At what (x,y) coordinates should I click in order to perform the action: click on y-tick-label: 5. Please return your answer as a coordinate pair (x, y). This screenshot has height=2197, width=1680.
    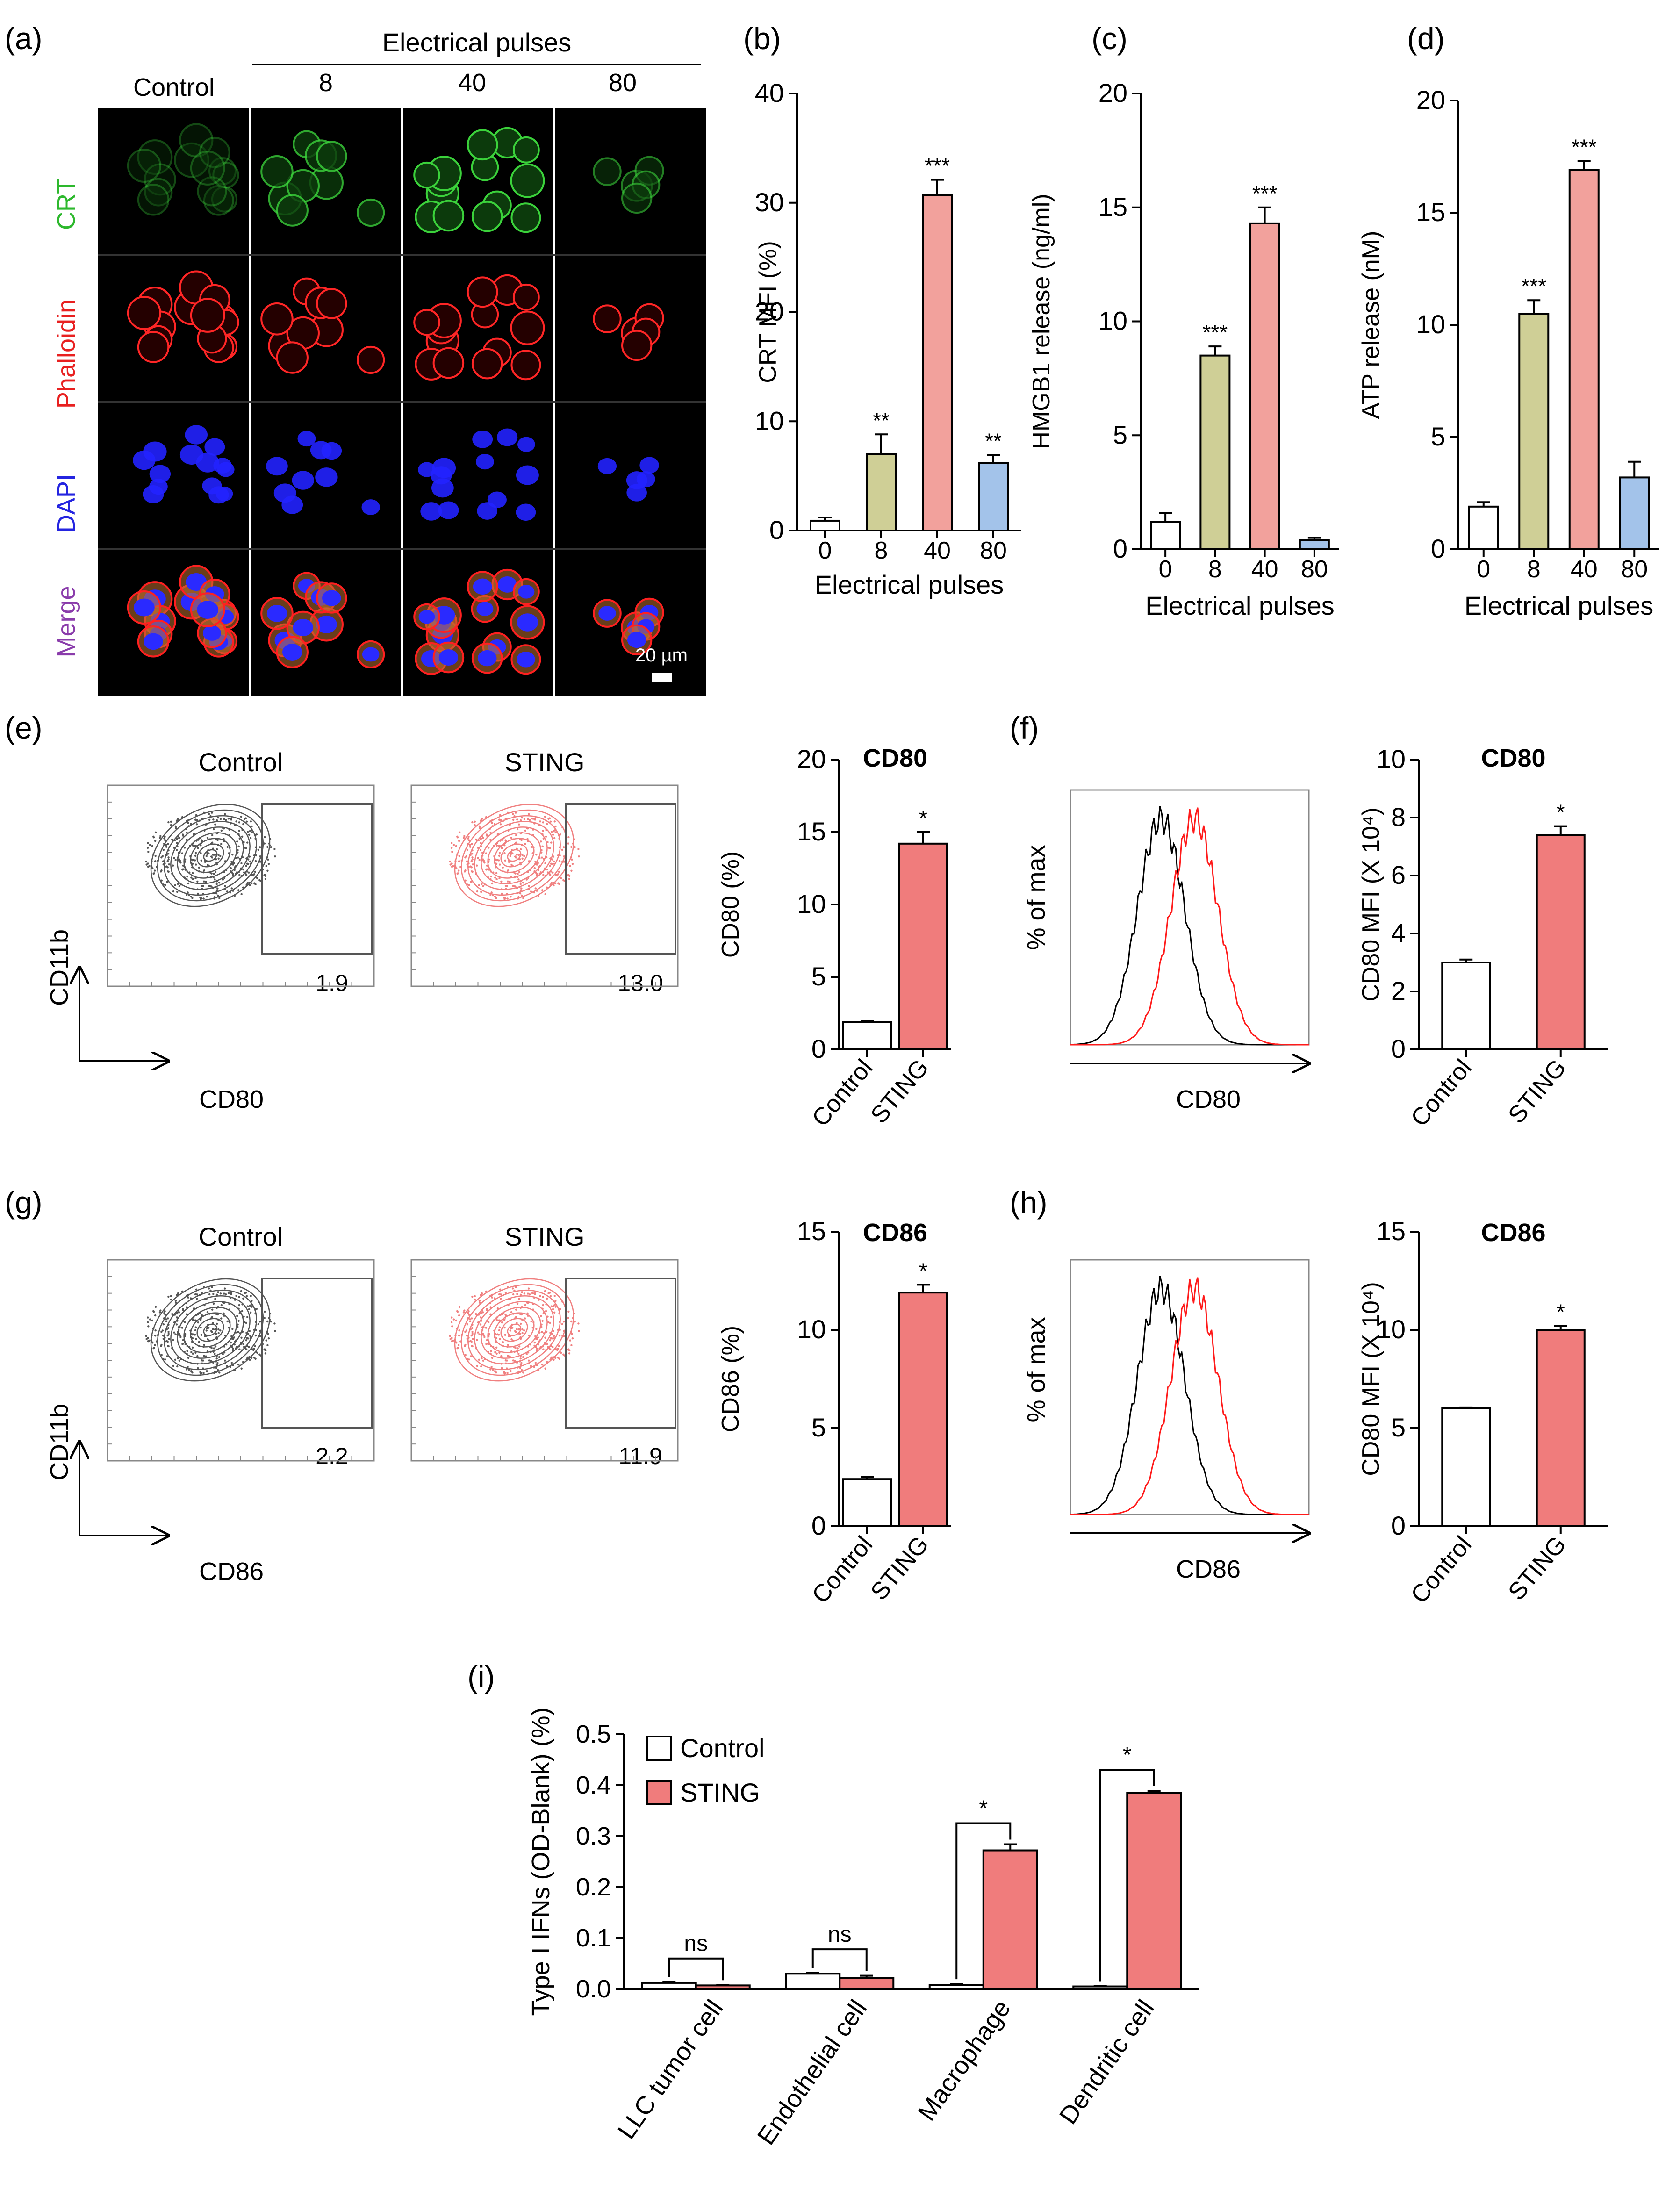
    Looking at the image, I should click on (818, 1427).